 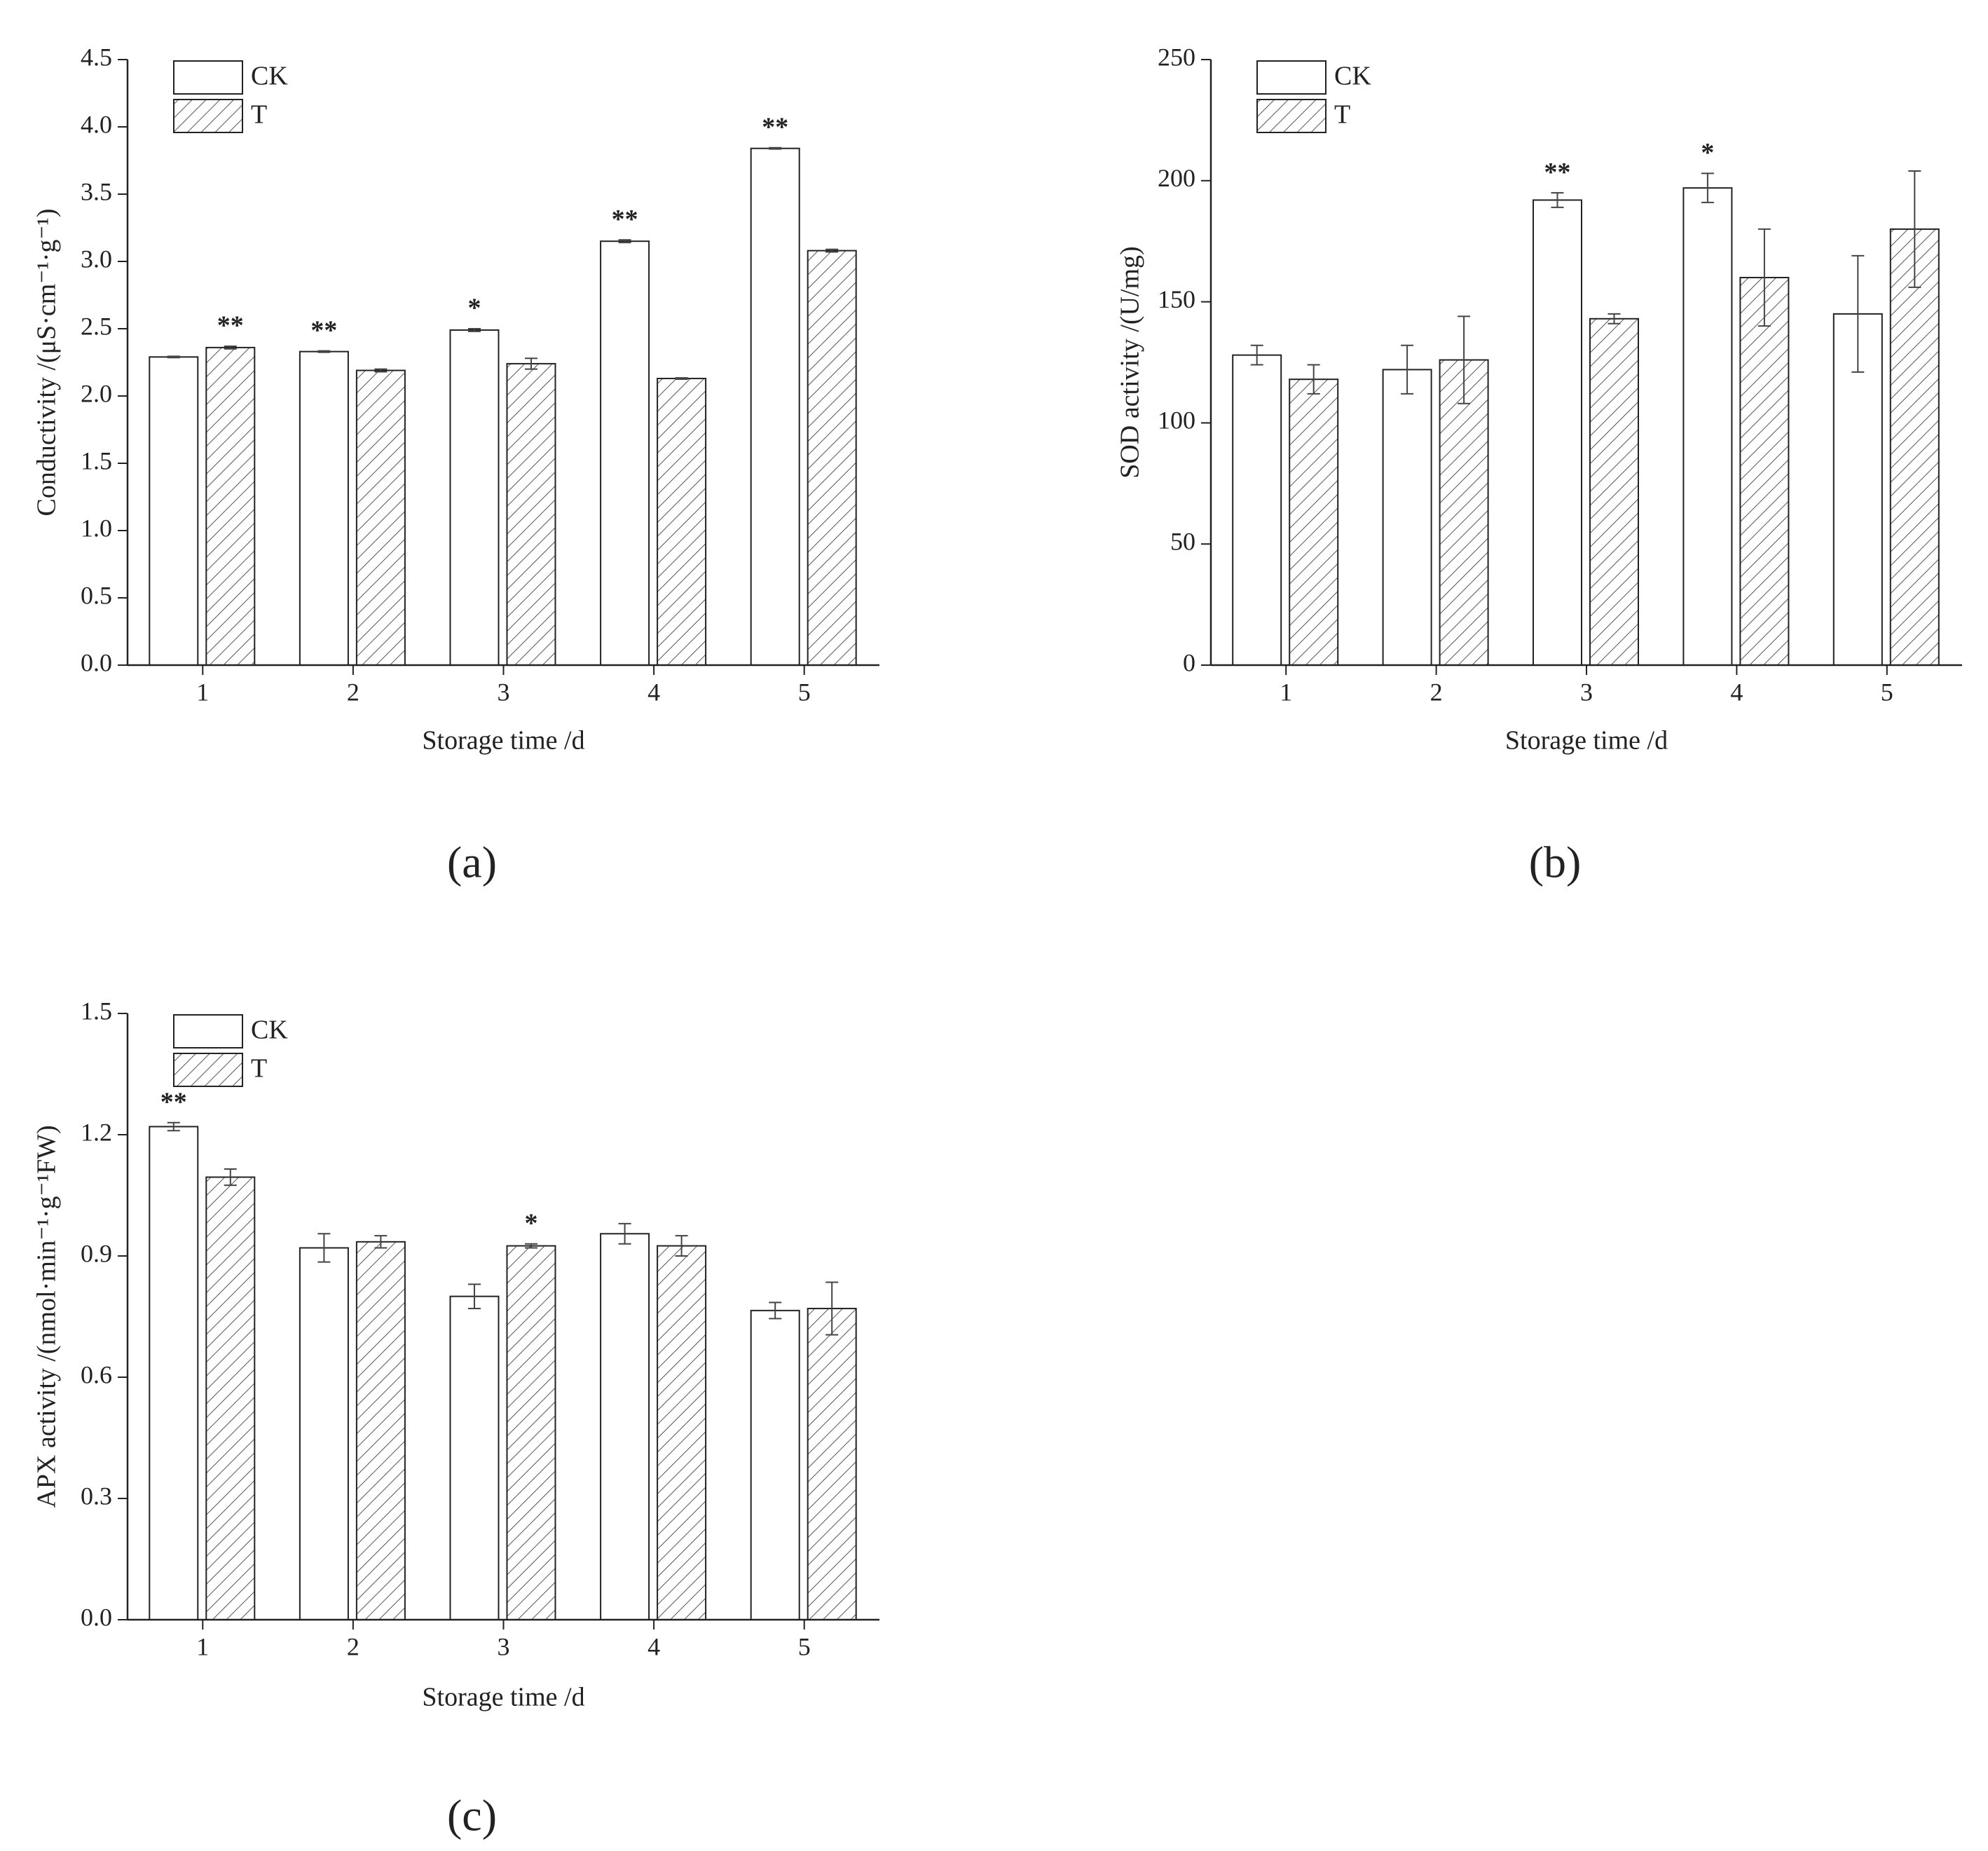 I want to click on y-tick-label: 2.0, so click(x=97, y=393).